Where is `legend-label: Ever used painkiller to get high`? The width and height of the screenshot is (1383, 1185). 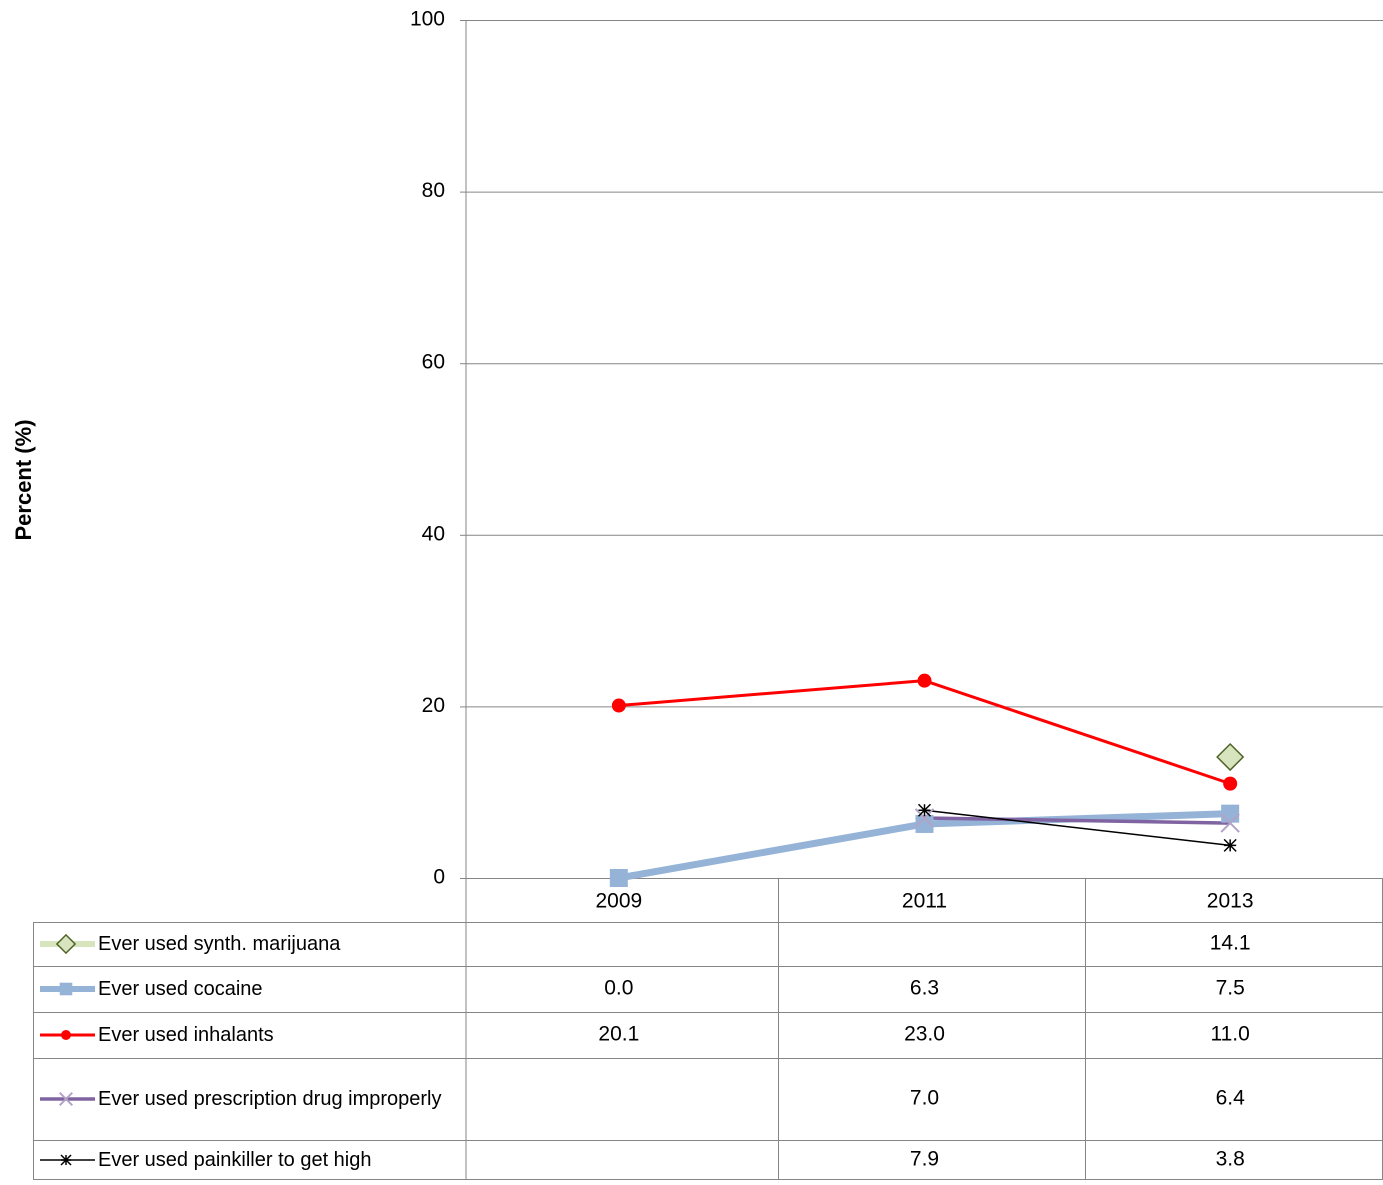 legend-label: Ever used painkiller to get high is located at coordinates (235, 1159).